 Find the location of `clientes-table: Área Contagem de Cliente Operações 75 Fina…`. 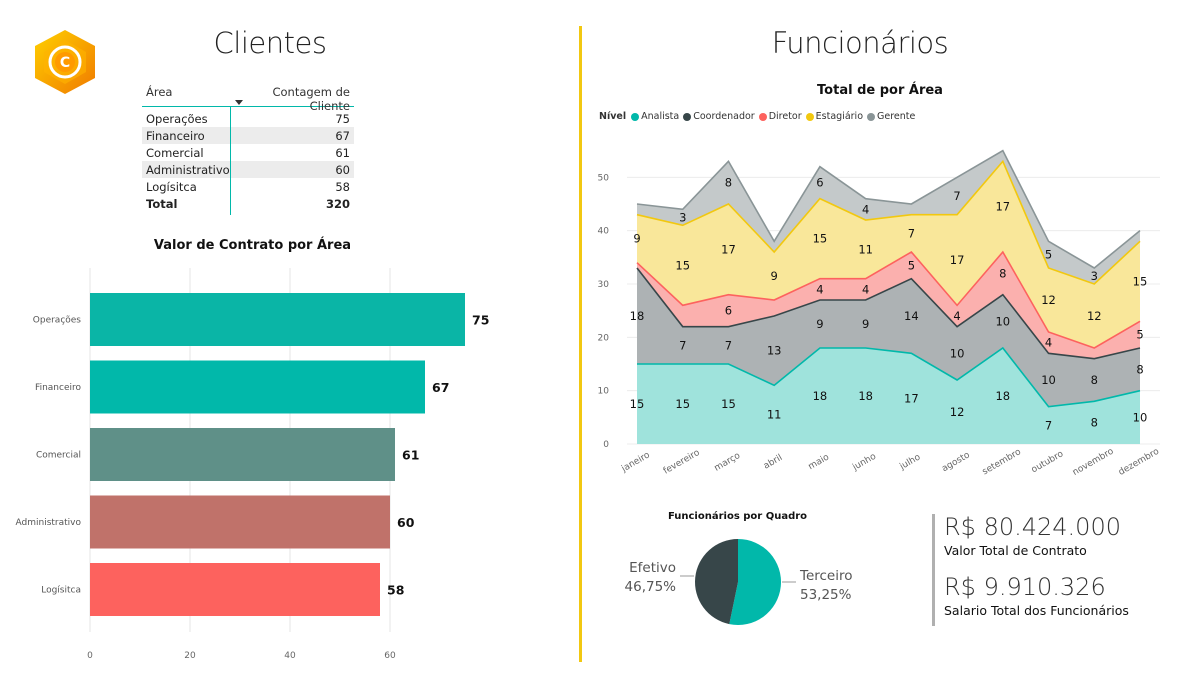

clientes-table: Área Contagem de Cliente Operações 75 Fina… is located at coordinates (248, 150).